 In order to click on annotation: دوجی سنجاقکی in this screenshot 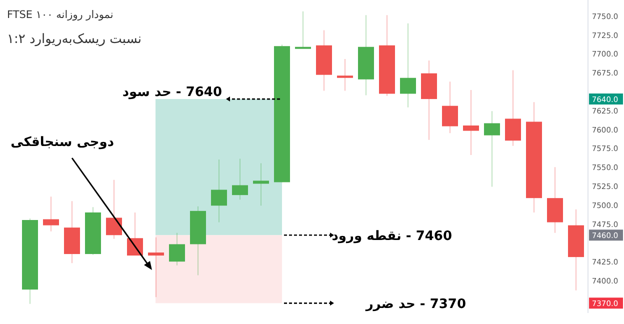, I will do `click(62, 142)`.